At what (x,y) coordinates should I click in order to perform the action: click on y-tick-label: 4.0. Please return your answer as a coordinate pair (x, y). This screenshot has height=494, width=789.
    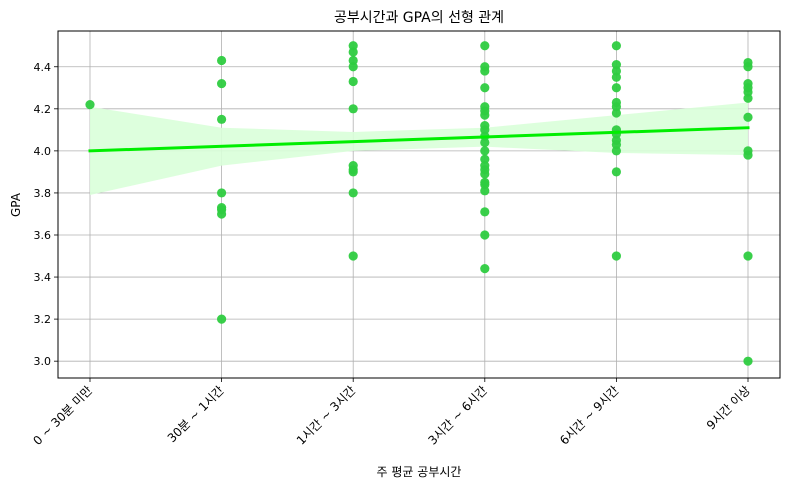
    Looking at the image, I should click on (43, 151).